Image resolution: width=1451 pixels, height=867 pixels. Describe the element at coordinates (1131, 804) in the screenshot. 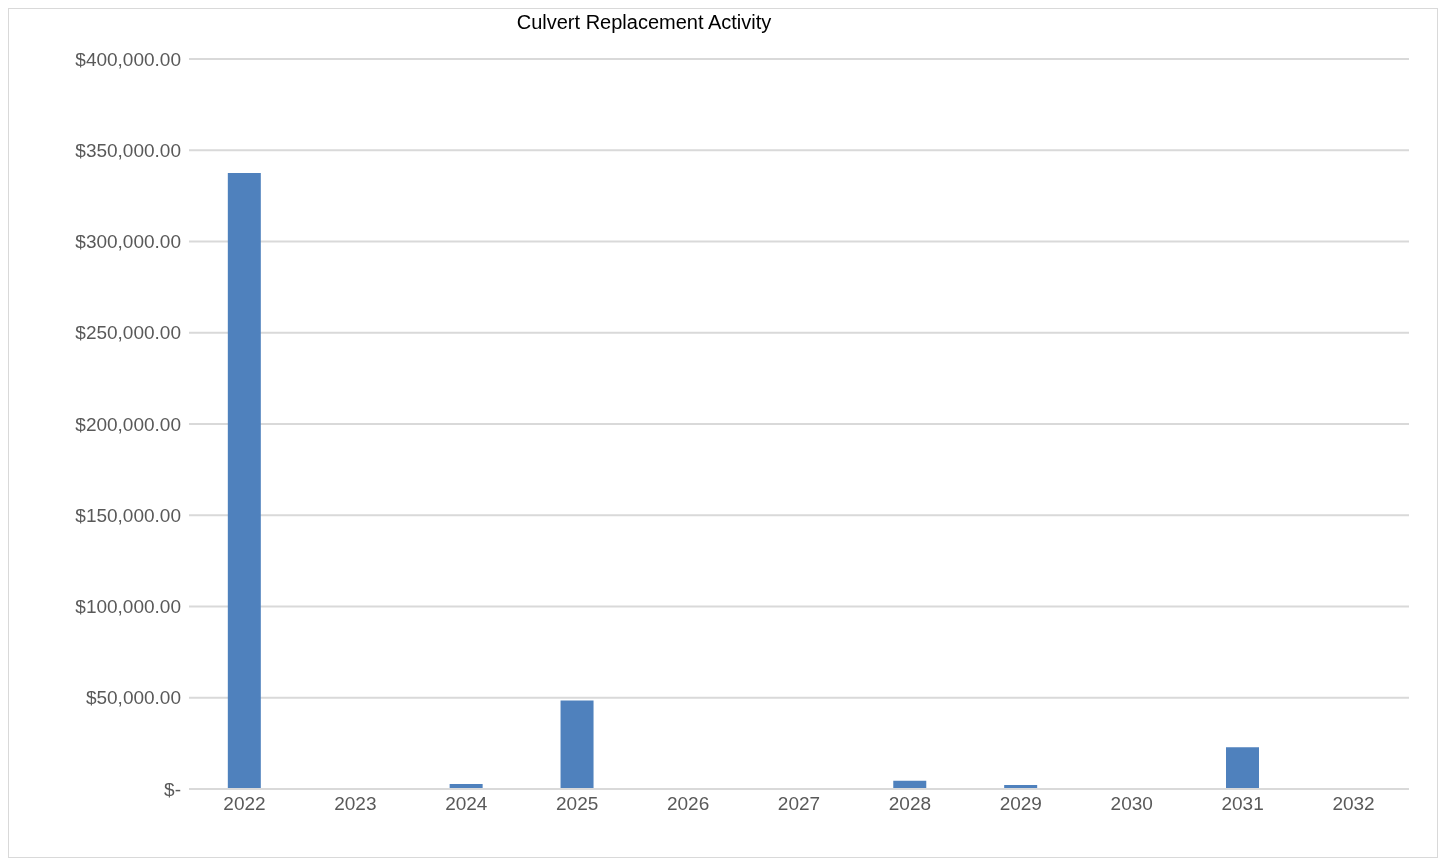

I see `x-tick-label: 2030` at that location.